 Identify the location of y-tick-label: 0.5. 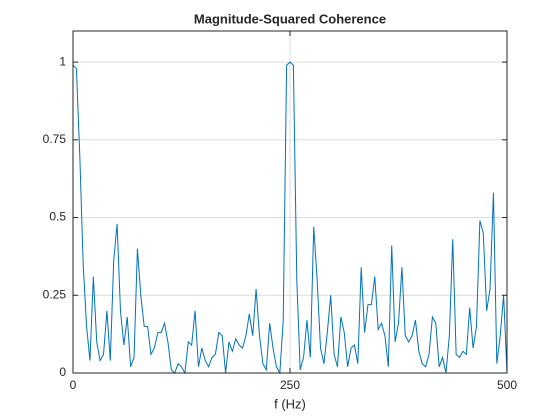
(57, 217).